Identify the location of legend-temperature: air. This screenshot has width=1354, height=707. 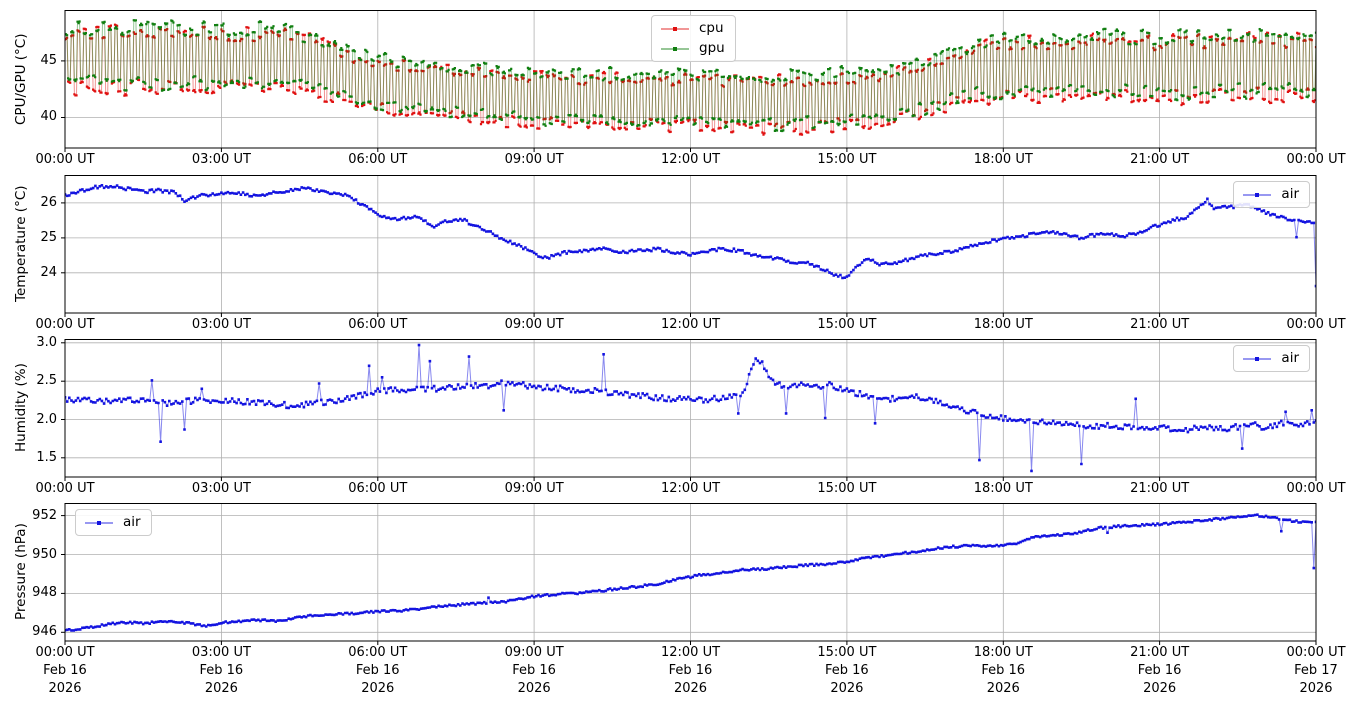
(1271, 194).